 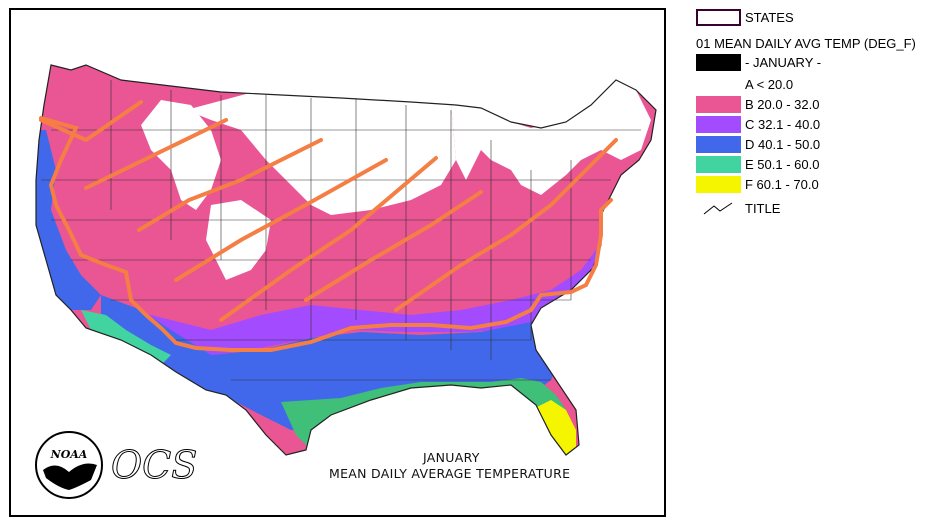 What do you see at coordinates (718, 124) in the screenshot?
I see `swatch-c` at bounding box center [718, 124].